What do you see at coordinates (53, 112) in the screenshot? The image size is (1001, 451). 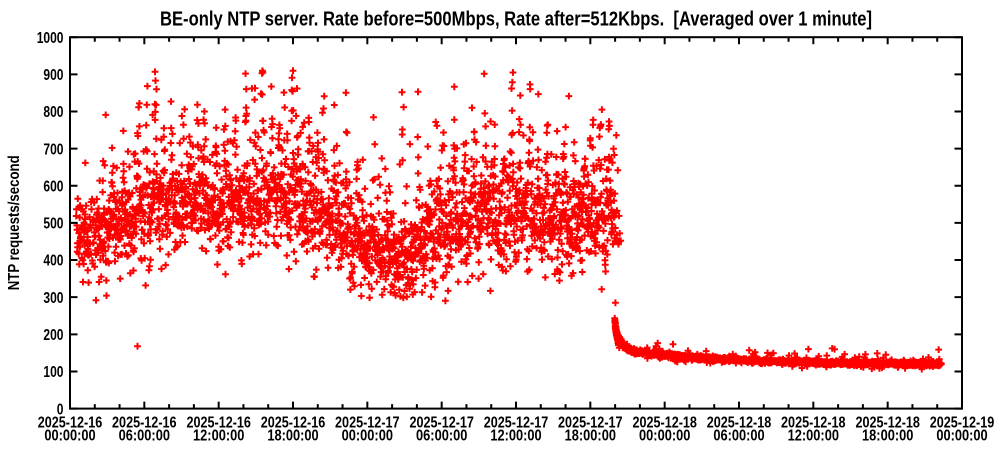 I see `svg-text: 800` at bounding box center [53, 112].